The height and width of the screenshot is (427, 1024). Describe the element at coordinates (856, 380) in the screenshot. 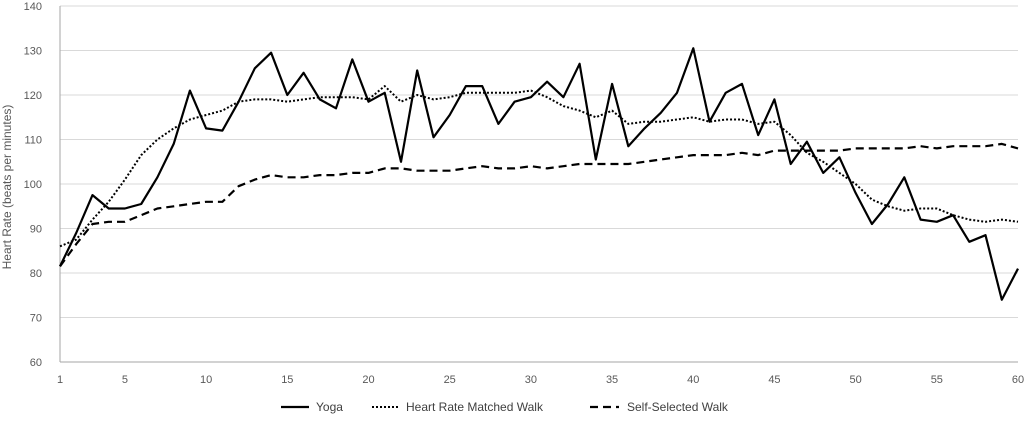

I see `x-tick-label: 50` at that location.